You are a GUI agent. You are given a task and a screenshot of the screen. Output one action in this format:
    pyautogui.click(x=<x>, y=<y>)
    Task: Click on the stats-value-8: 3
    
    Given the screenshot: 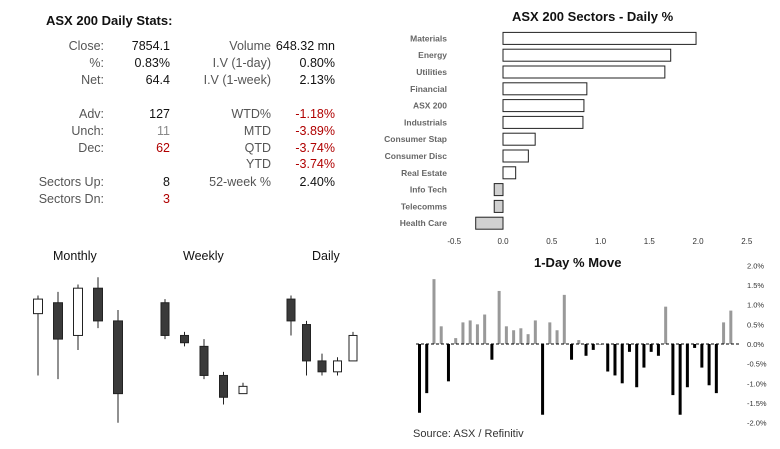 What is the action you would take?
    pyautogui.click(x=166, y=199)
    